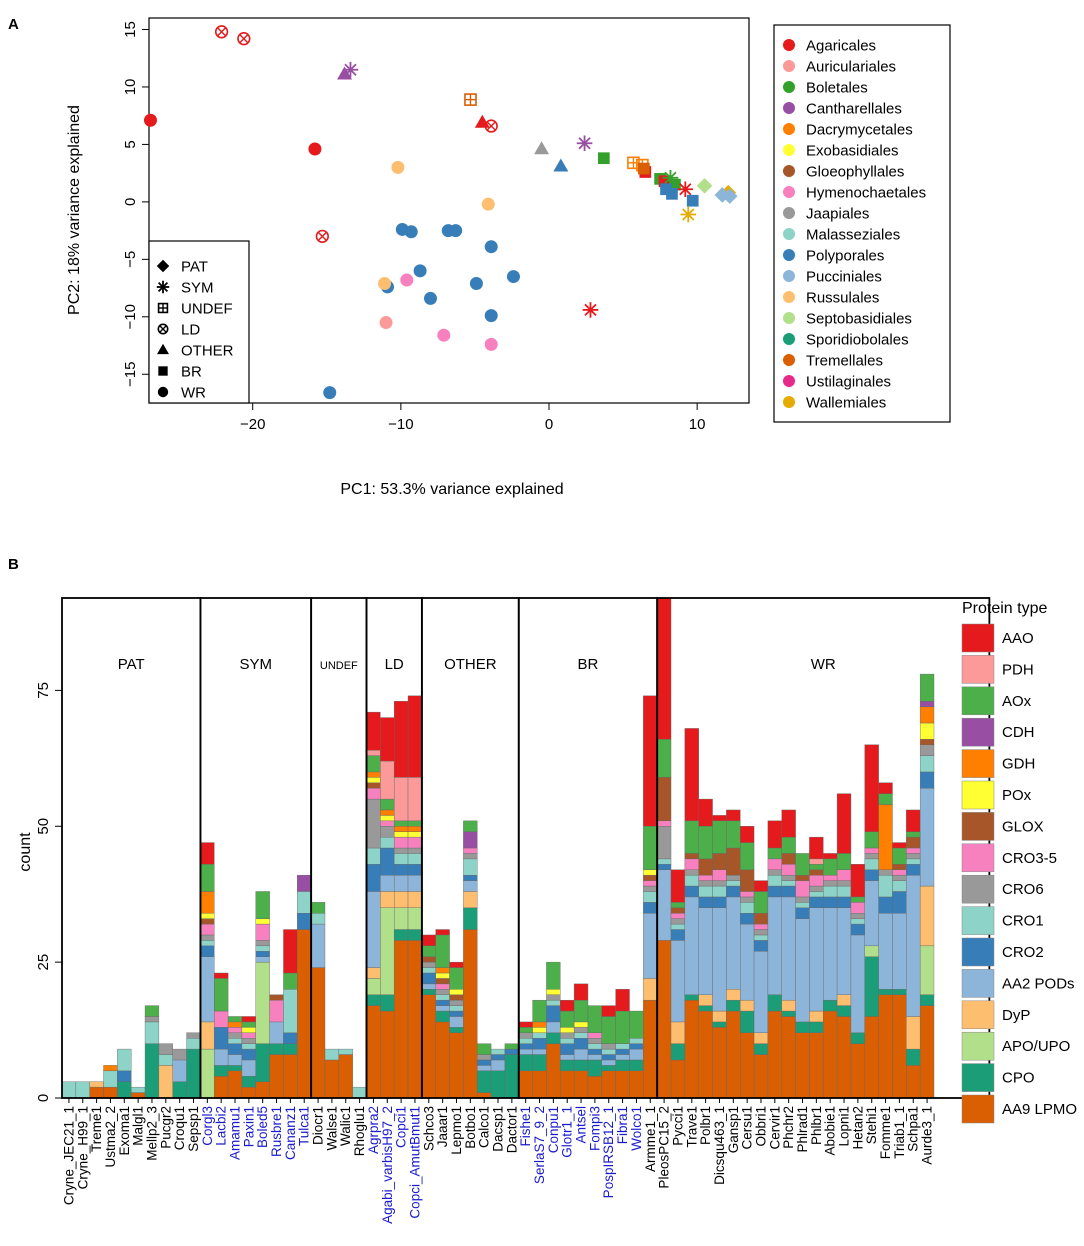  I want to click on legend-order-label: Russulales, so click(842, 298).